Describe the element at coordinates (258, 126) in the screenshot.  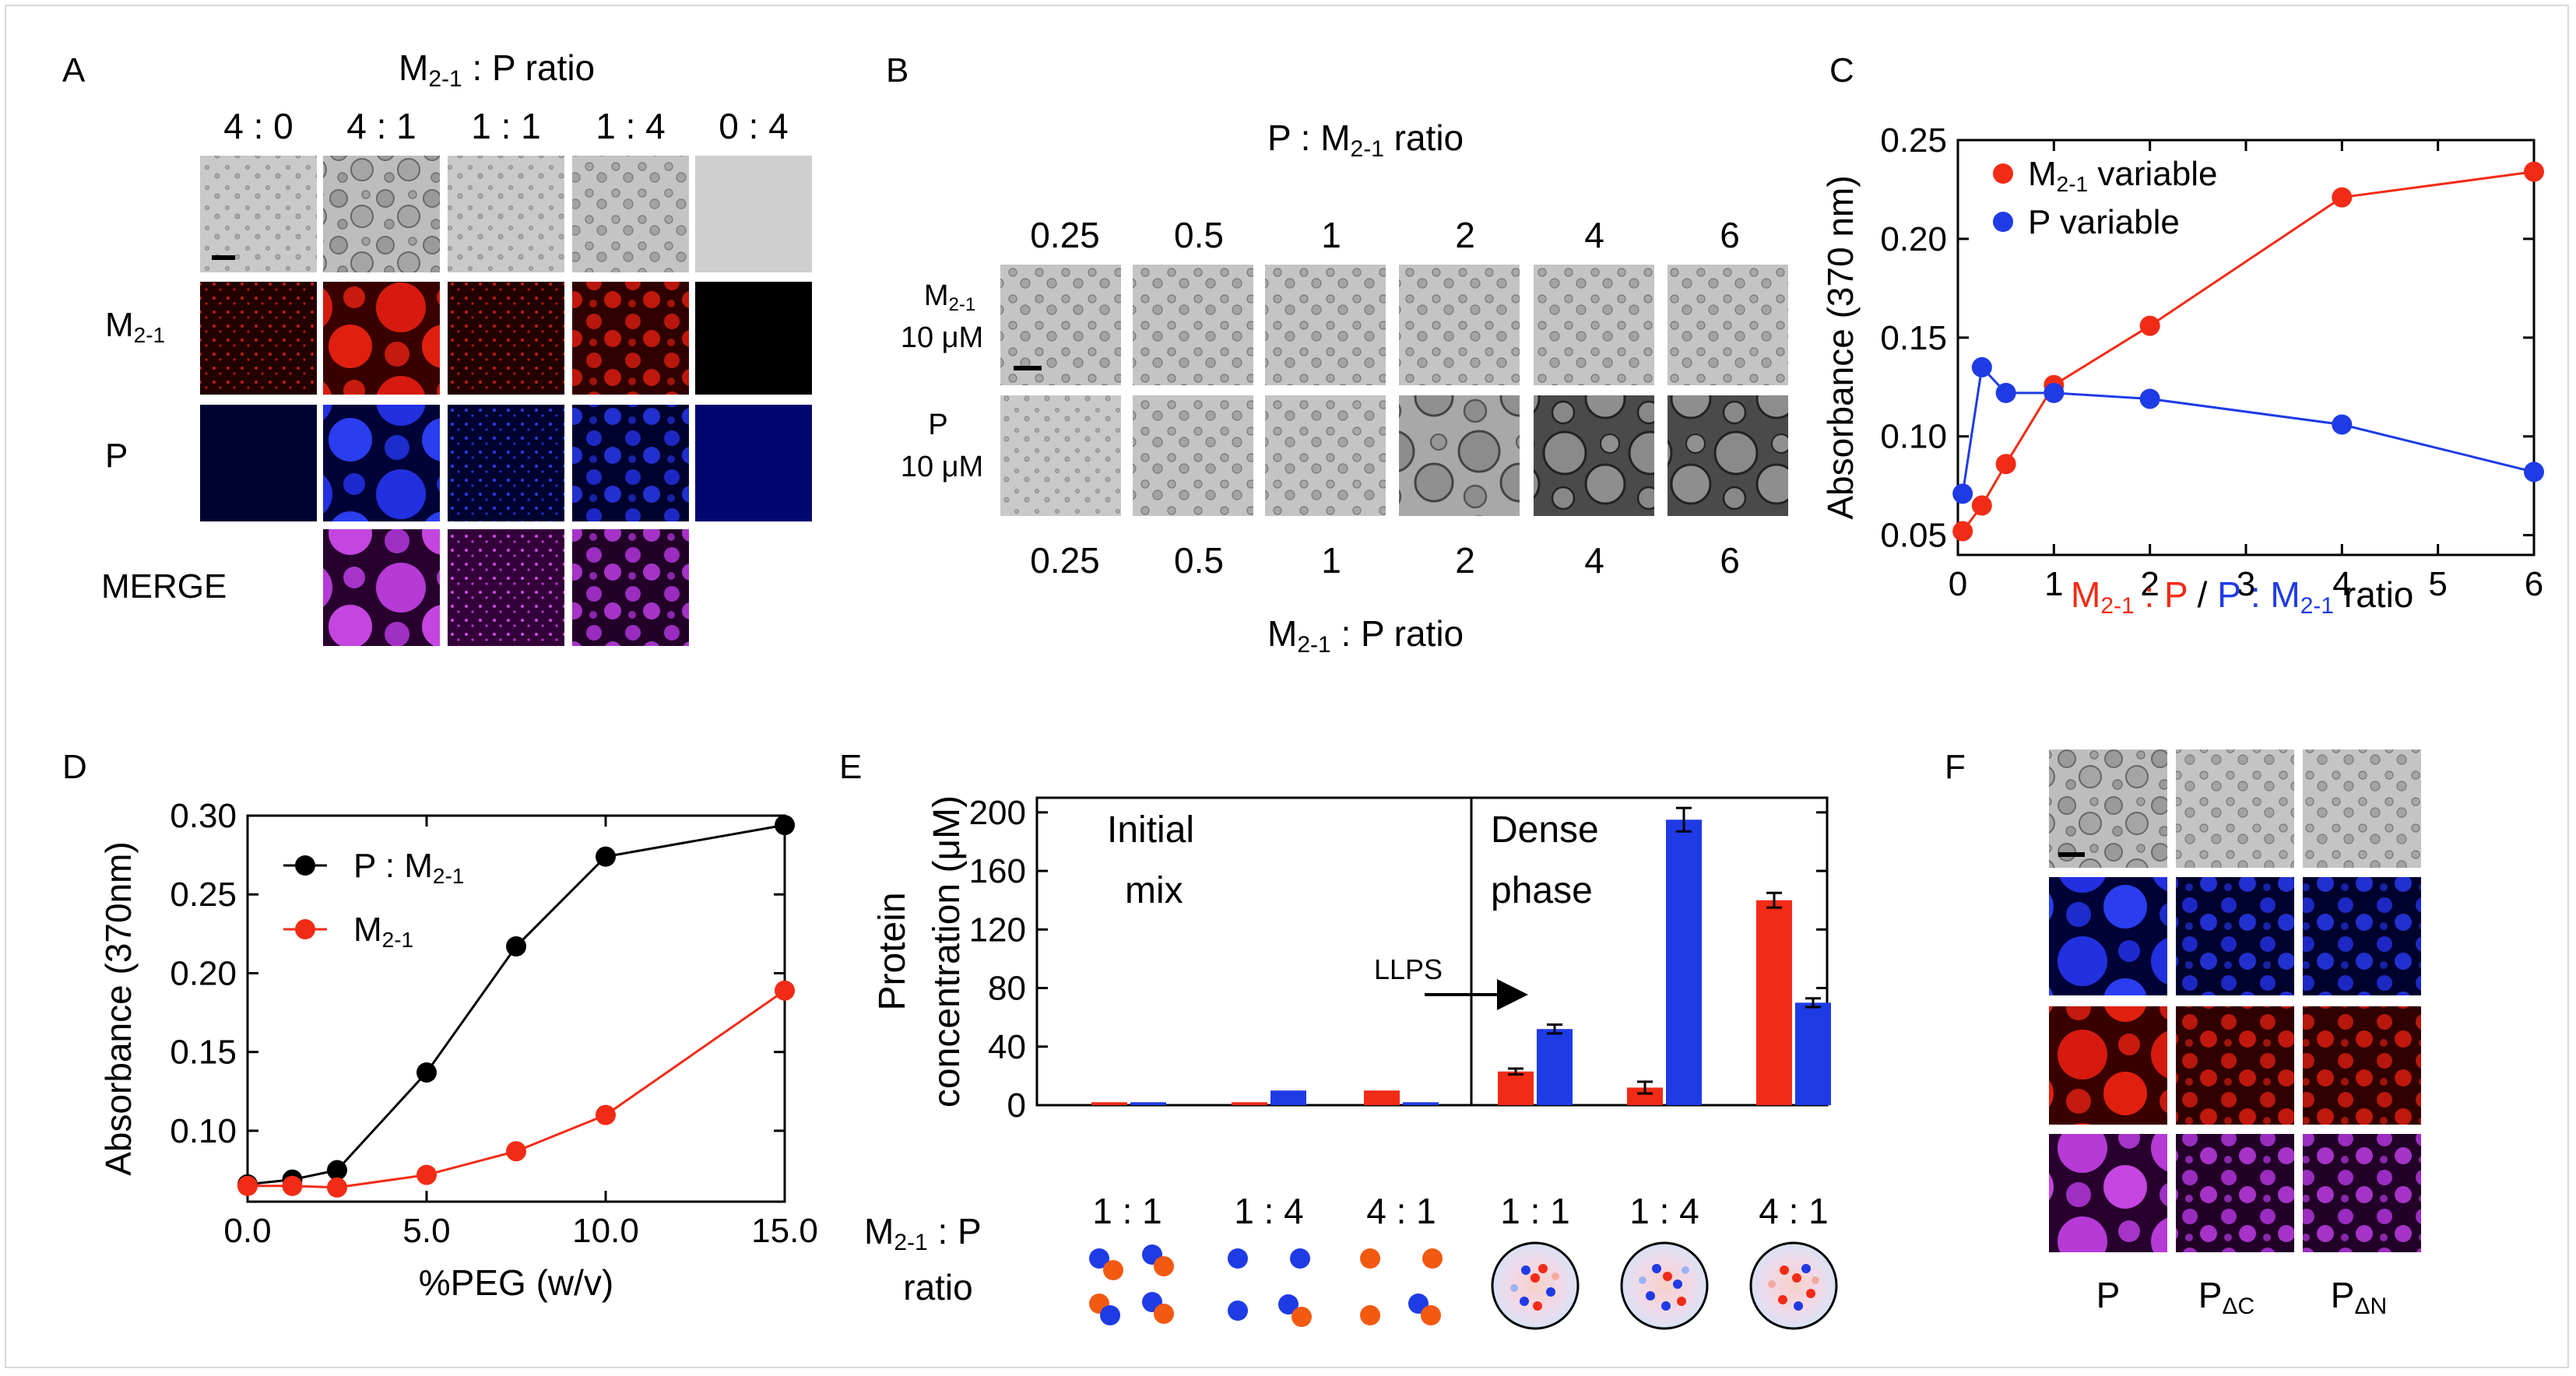
I see `panel-a-col-label: 4 : 0` at that location.